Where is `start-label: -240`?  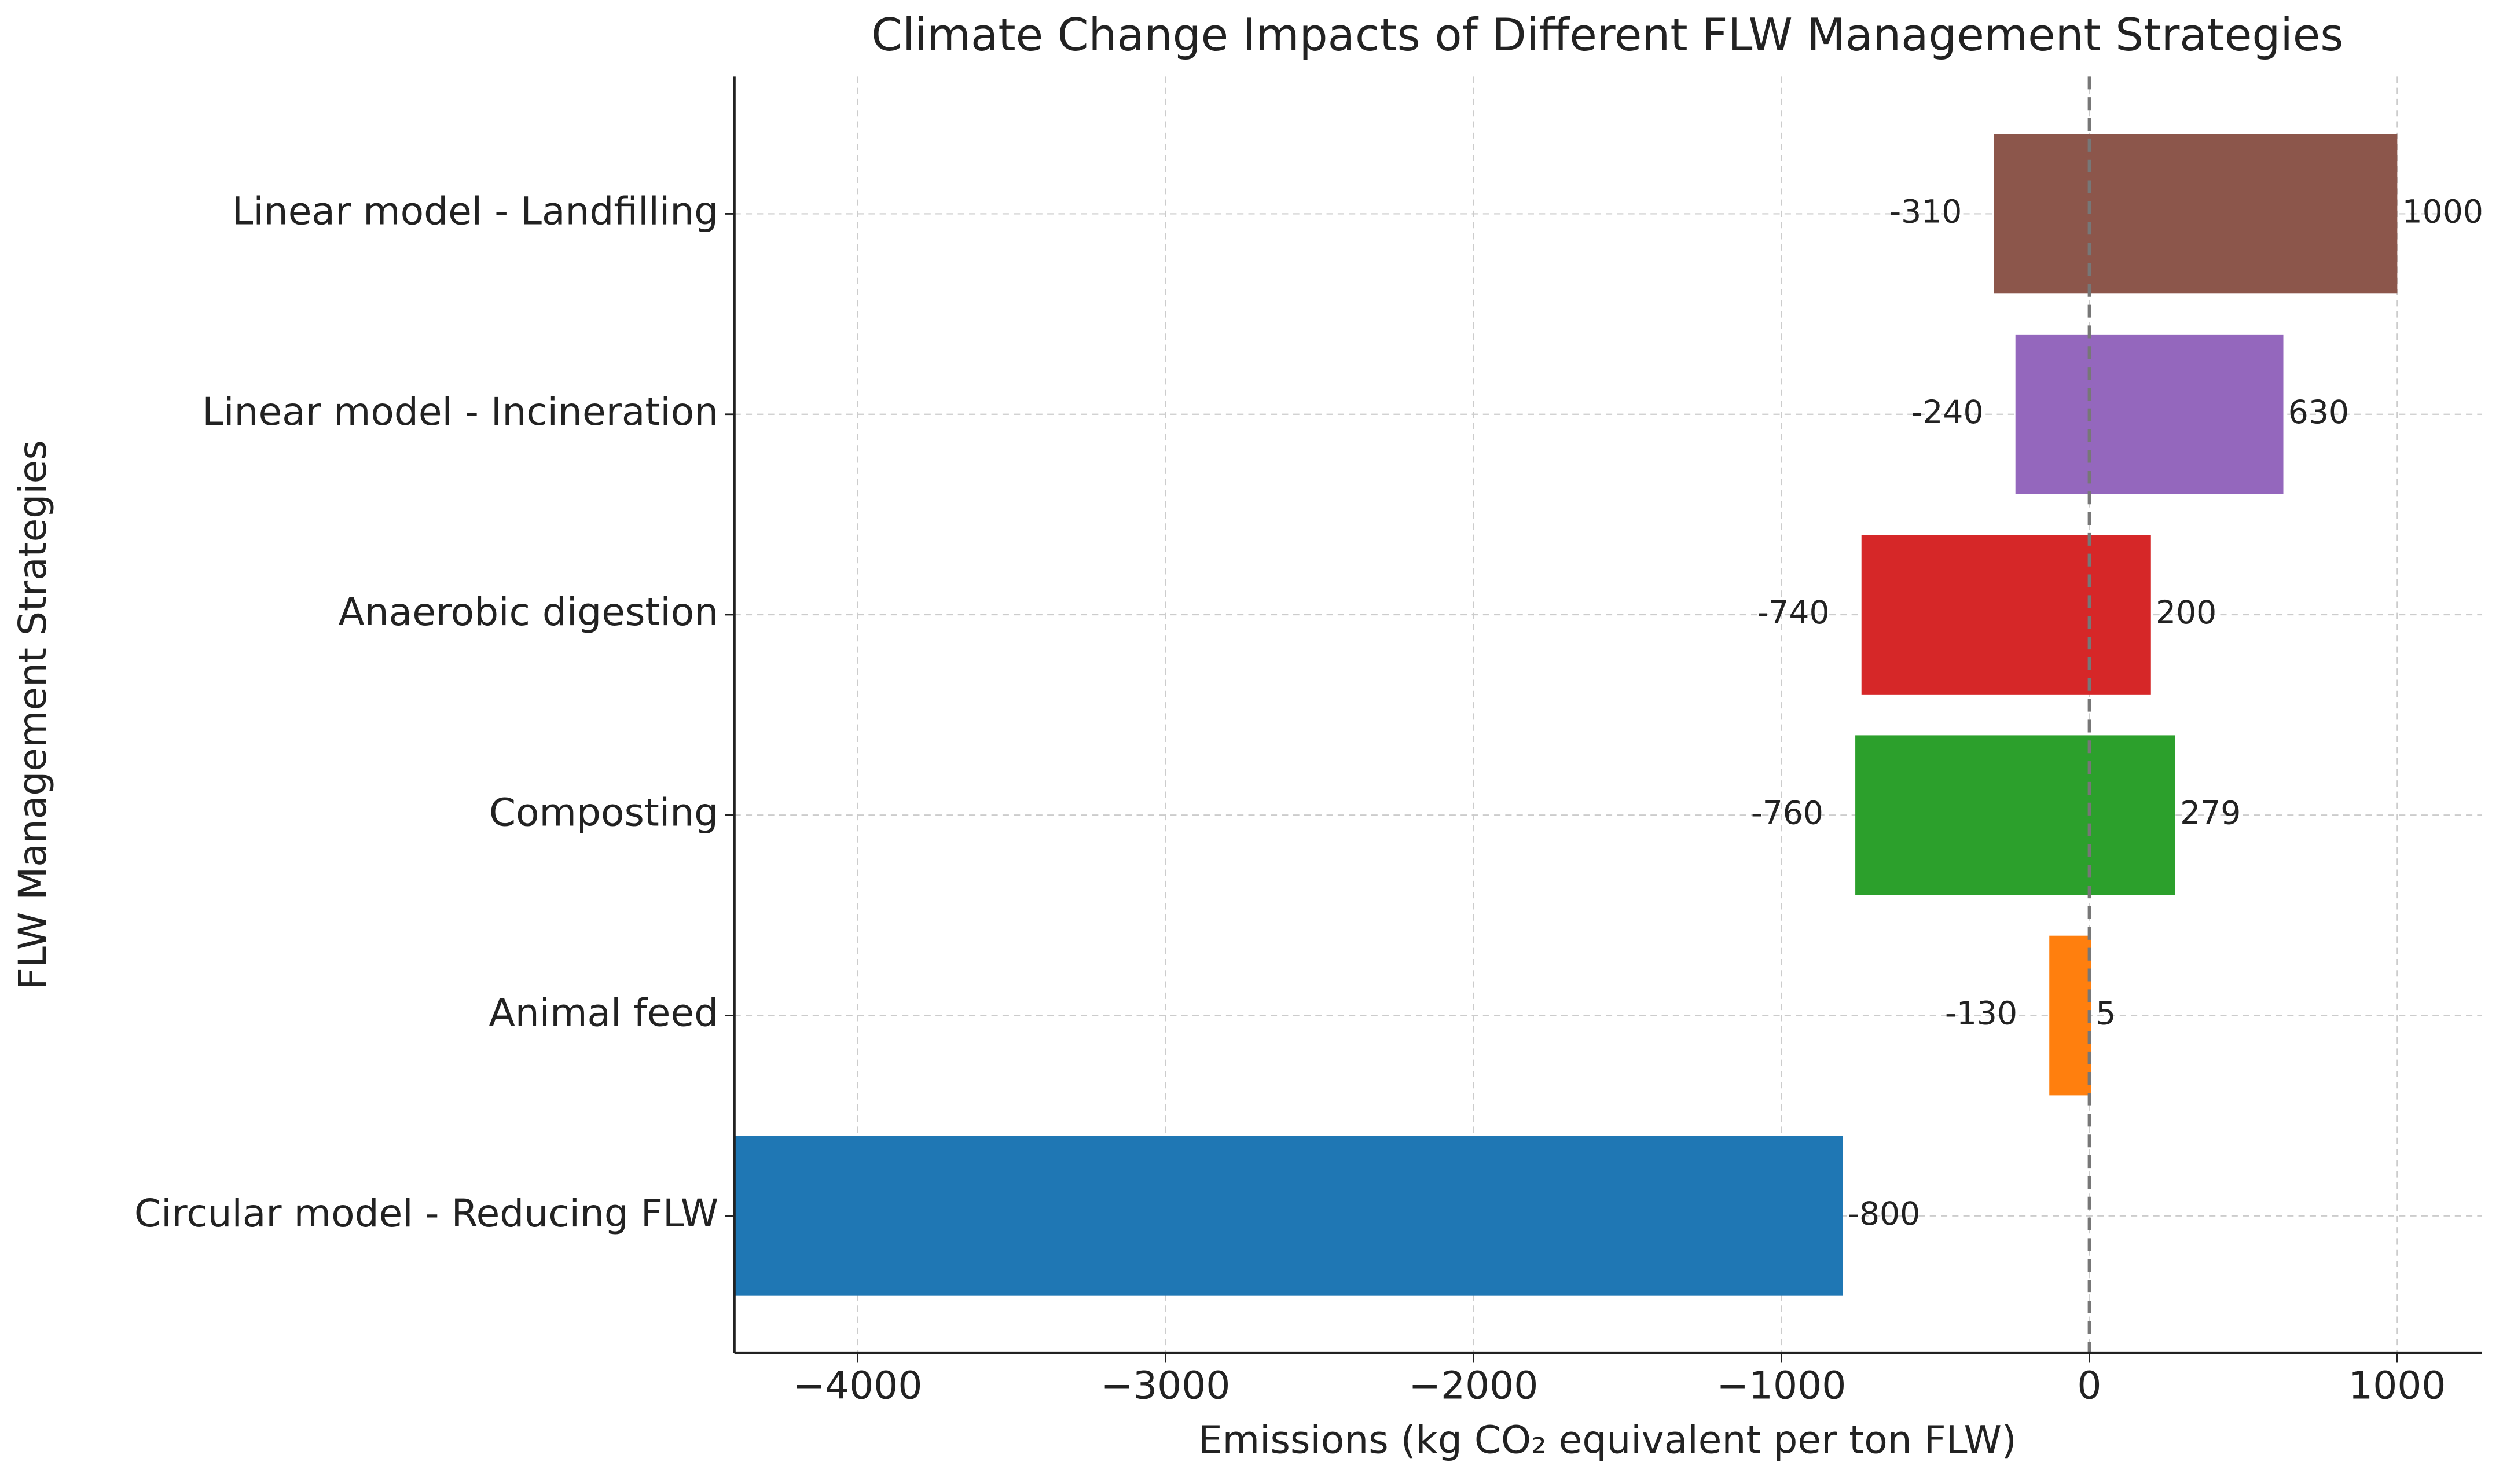
start-label: -240 is located at coordinates (1947, 413).